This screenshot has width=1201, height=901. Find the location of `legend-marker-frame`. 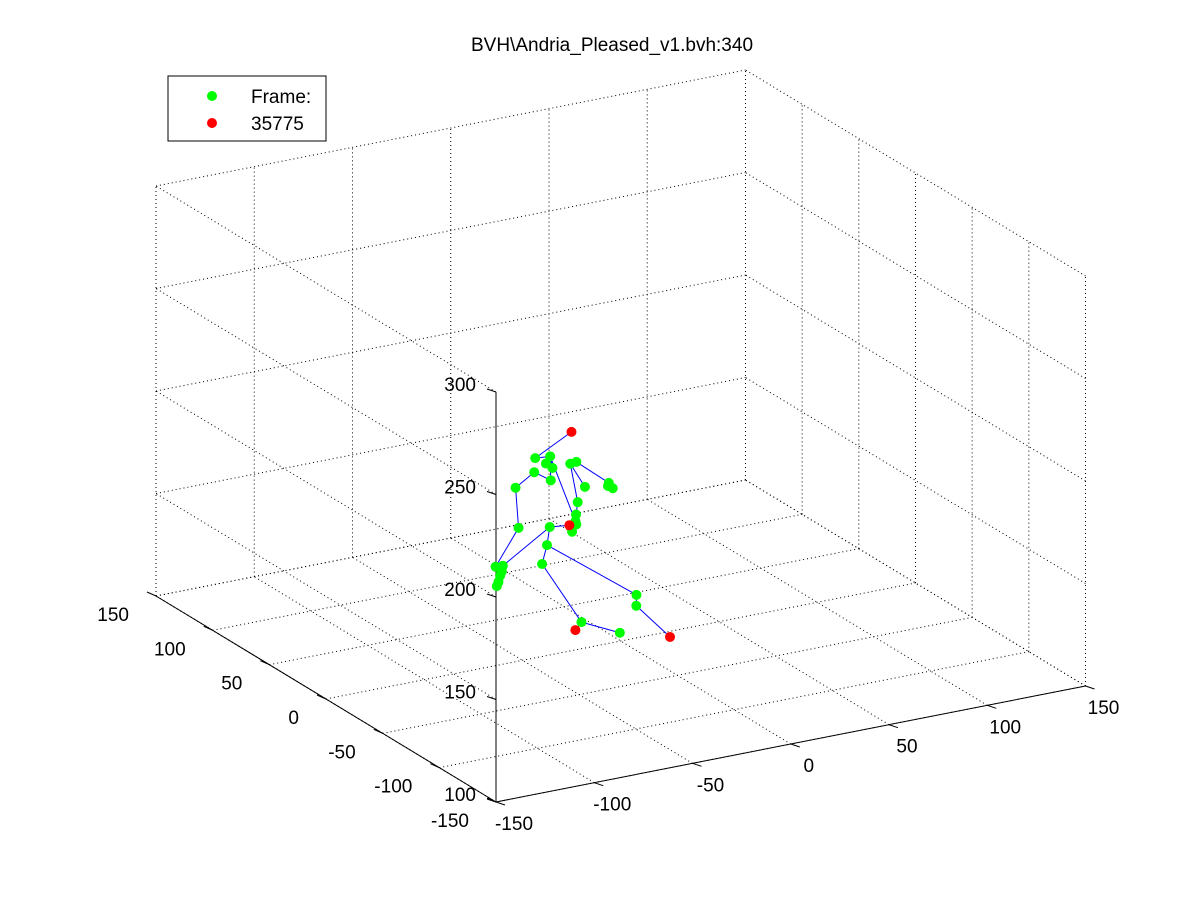

legend-marker-frame is located at coordinates (212, 96).